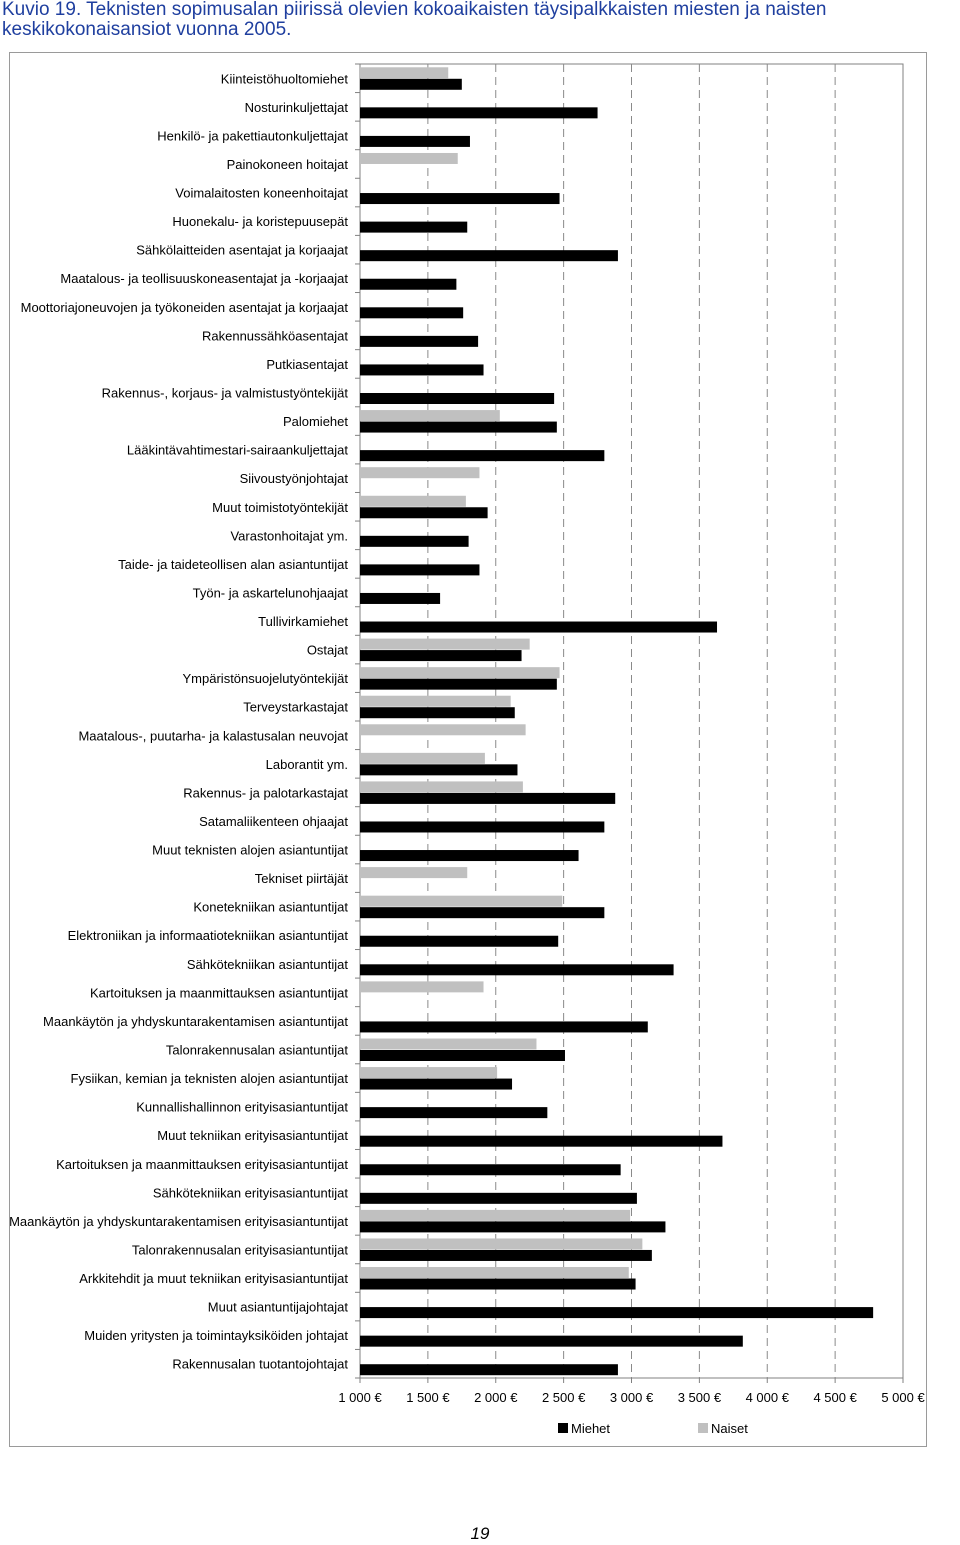 Image resolution: width=960 pixels, height=1545 pixels. I want to click on x-tick-label: 1 000 €, so click(360, 1397).